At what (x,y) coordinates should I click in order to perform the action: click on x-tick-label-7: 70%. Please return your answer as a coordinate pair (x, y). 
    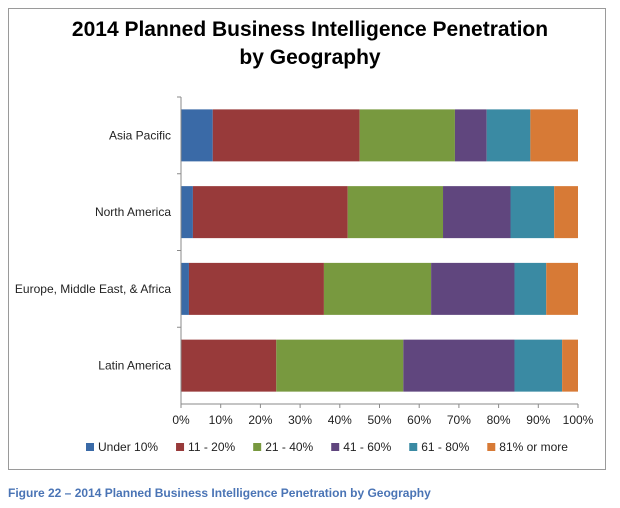
    Looking at the image, I should click on (459, 420).